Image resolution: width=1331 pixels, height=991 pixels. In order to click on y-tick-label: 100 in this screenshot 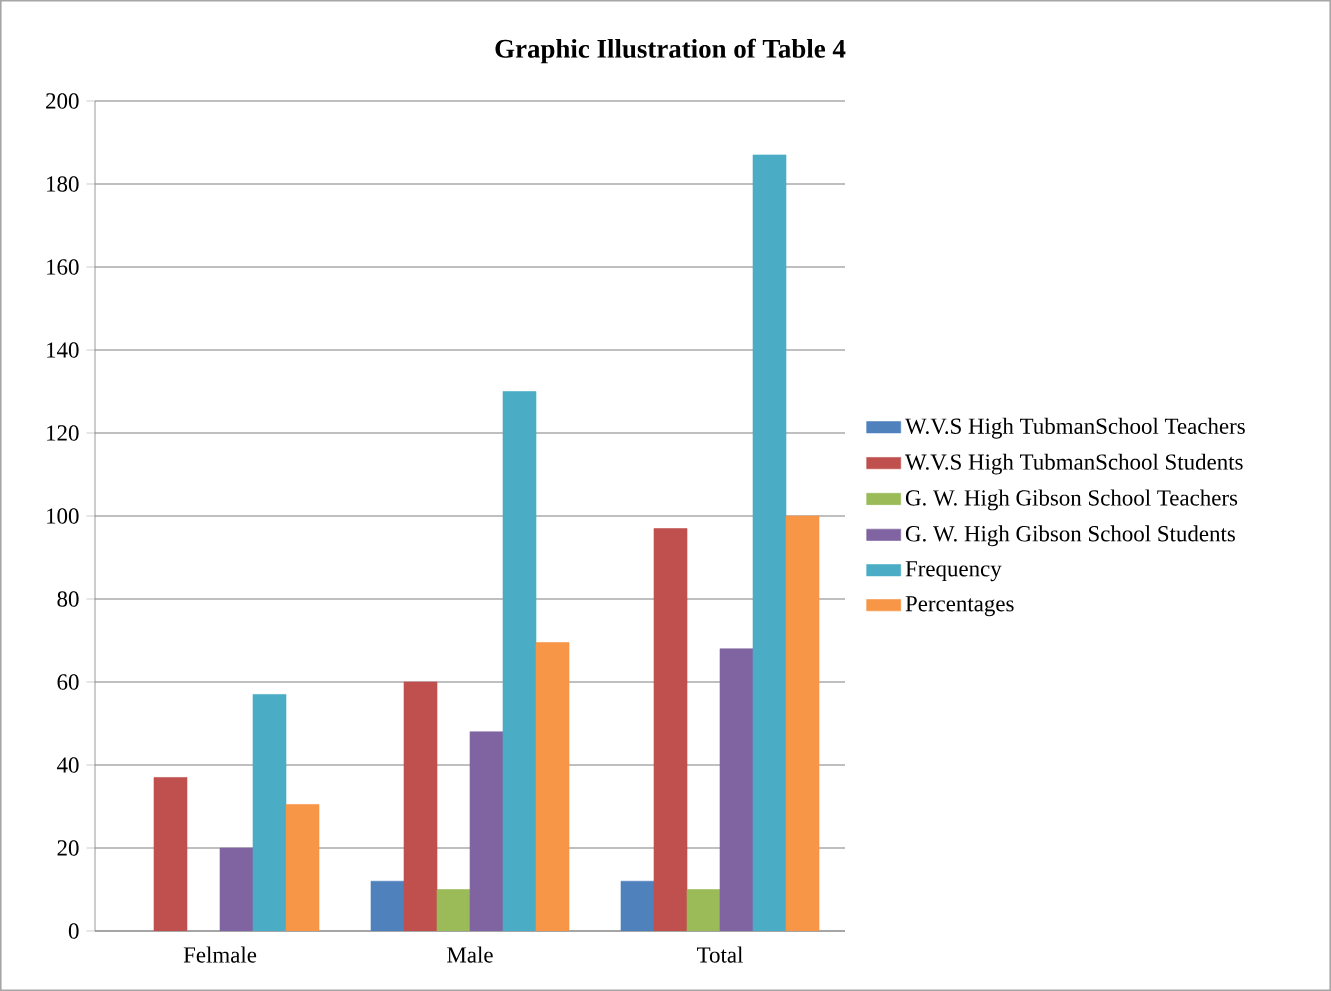, I will do `click(63, 516)`.